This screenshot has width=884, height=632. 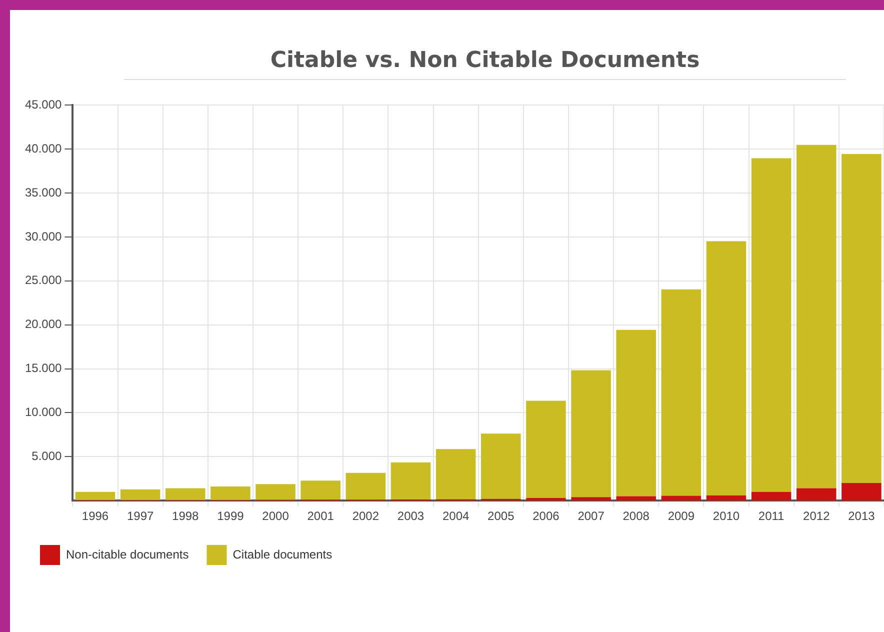 I want to click on y-tick-label: 15.000, so click(x=43, y=368).